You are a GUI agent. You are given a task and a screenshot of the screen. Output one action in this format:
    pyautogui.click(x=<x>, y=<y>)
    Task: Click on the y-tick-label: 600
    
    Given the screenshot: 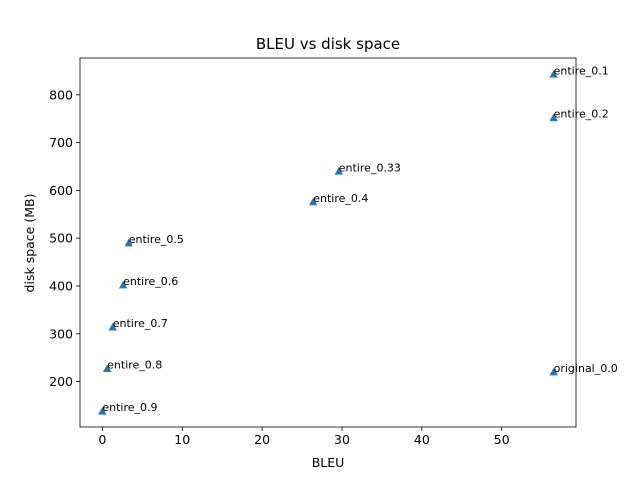 What is the action you would take?
    pyautogui.click(x=61, y=190)
    